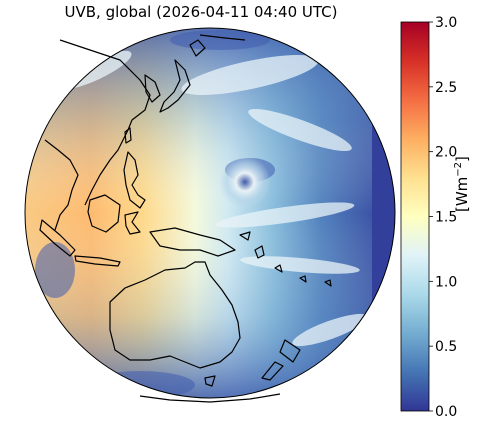 The height and width of the screenshot is (427, 480). Describe the element at coordinates (132, 223) in the screenshot. I see `sulawesi-coast` at that location.